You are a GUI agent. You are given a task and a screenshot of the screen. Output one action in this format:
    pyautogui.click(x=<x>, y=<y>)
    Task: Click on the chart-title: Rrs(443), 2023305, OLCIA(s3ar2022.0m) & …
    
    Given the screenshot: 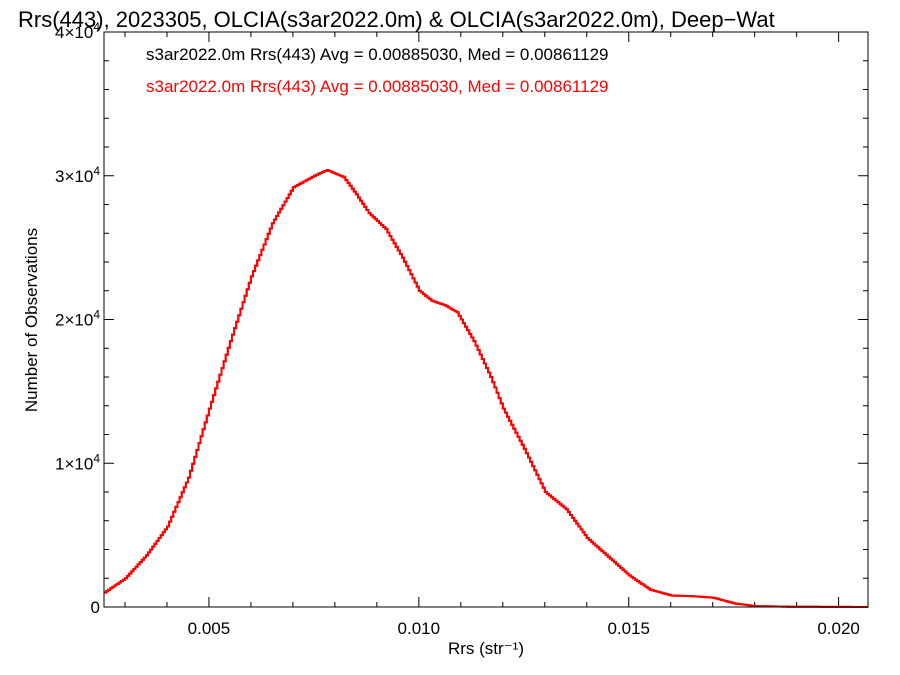 What is the action you would take?
    pyautogui.click(x=396, y=19)
    